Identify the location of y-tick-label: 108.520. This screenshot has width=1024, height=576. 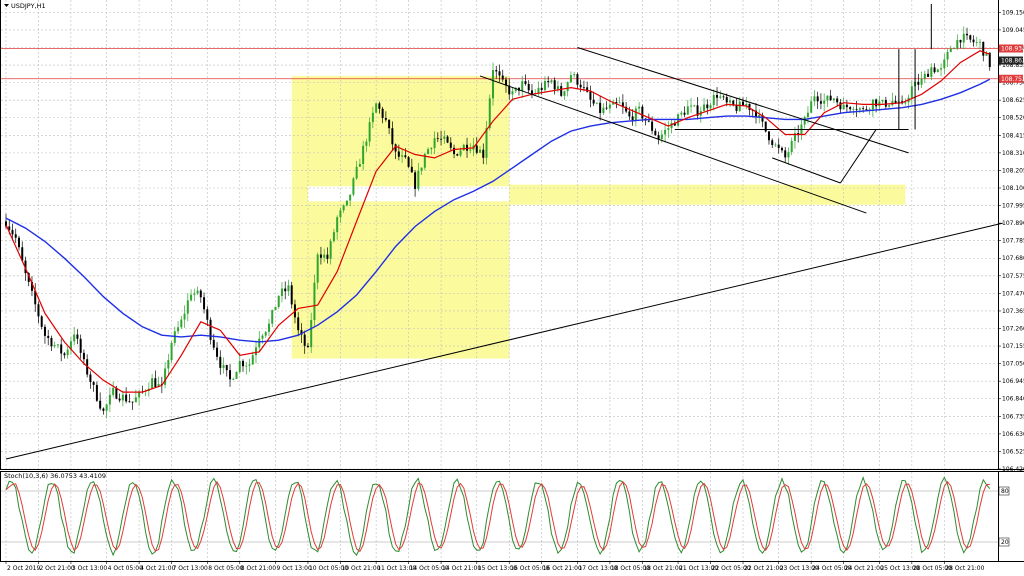
(1013, 118).